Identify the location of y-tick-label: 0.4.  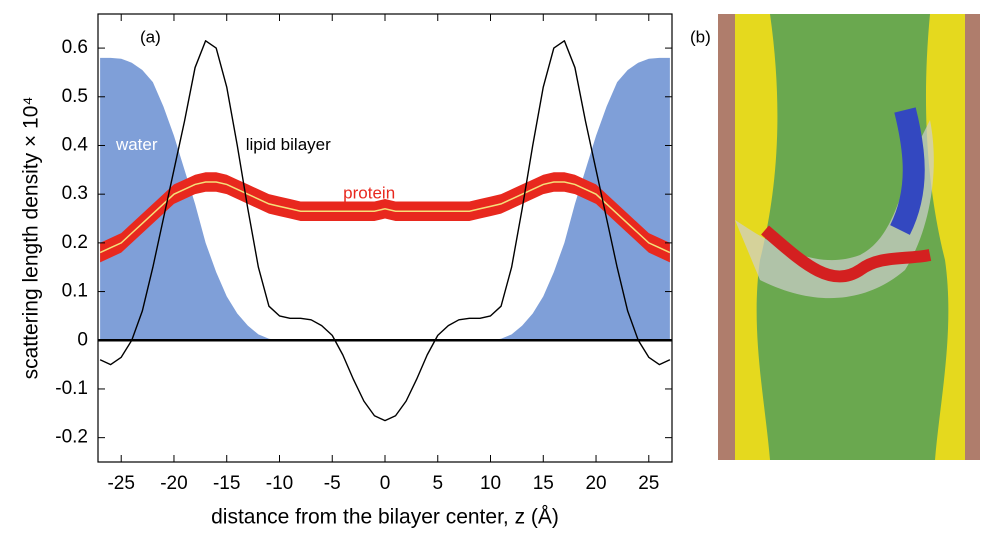
(75, 144).